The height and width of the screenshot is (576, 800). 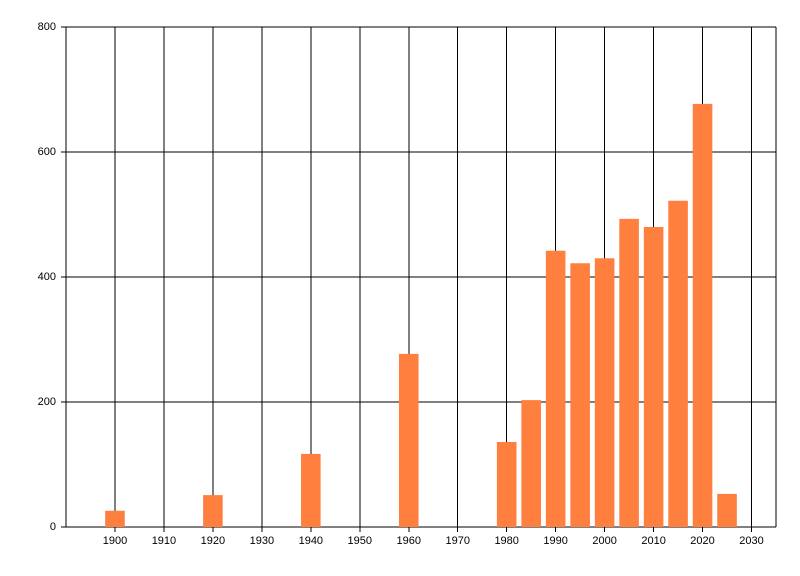 What do you see at coordinates (409, 541) in the screenshot?
I see `x-tick-label: 1960` at bounding box center [409, 541].